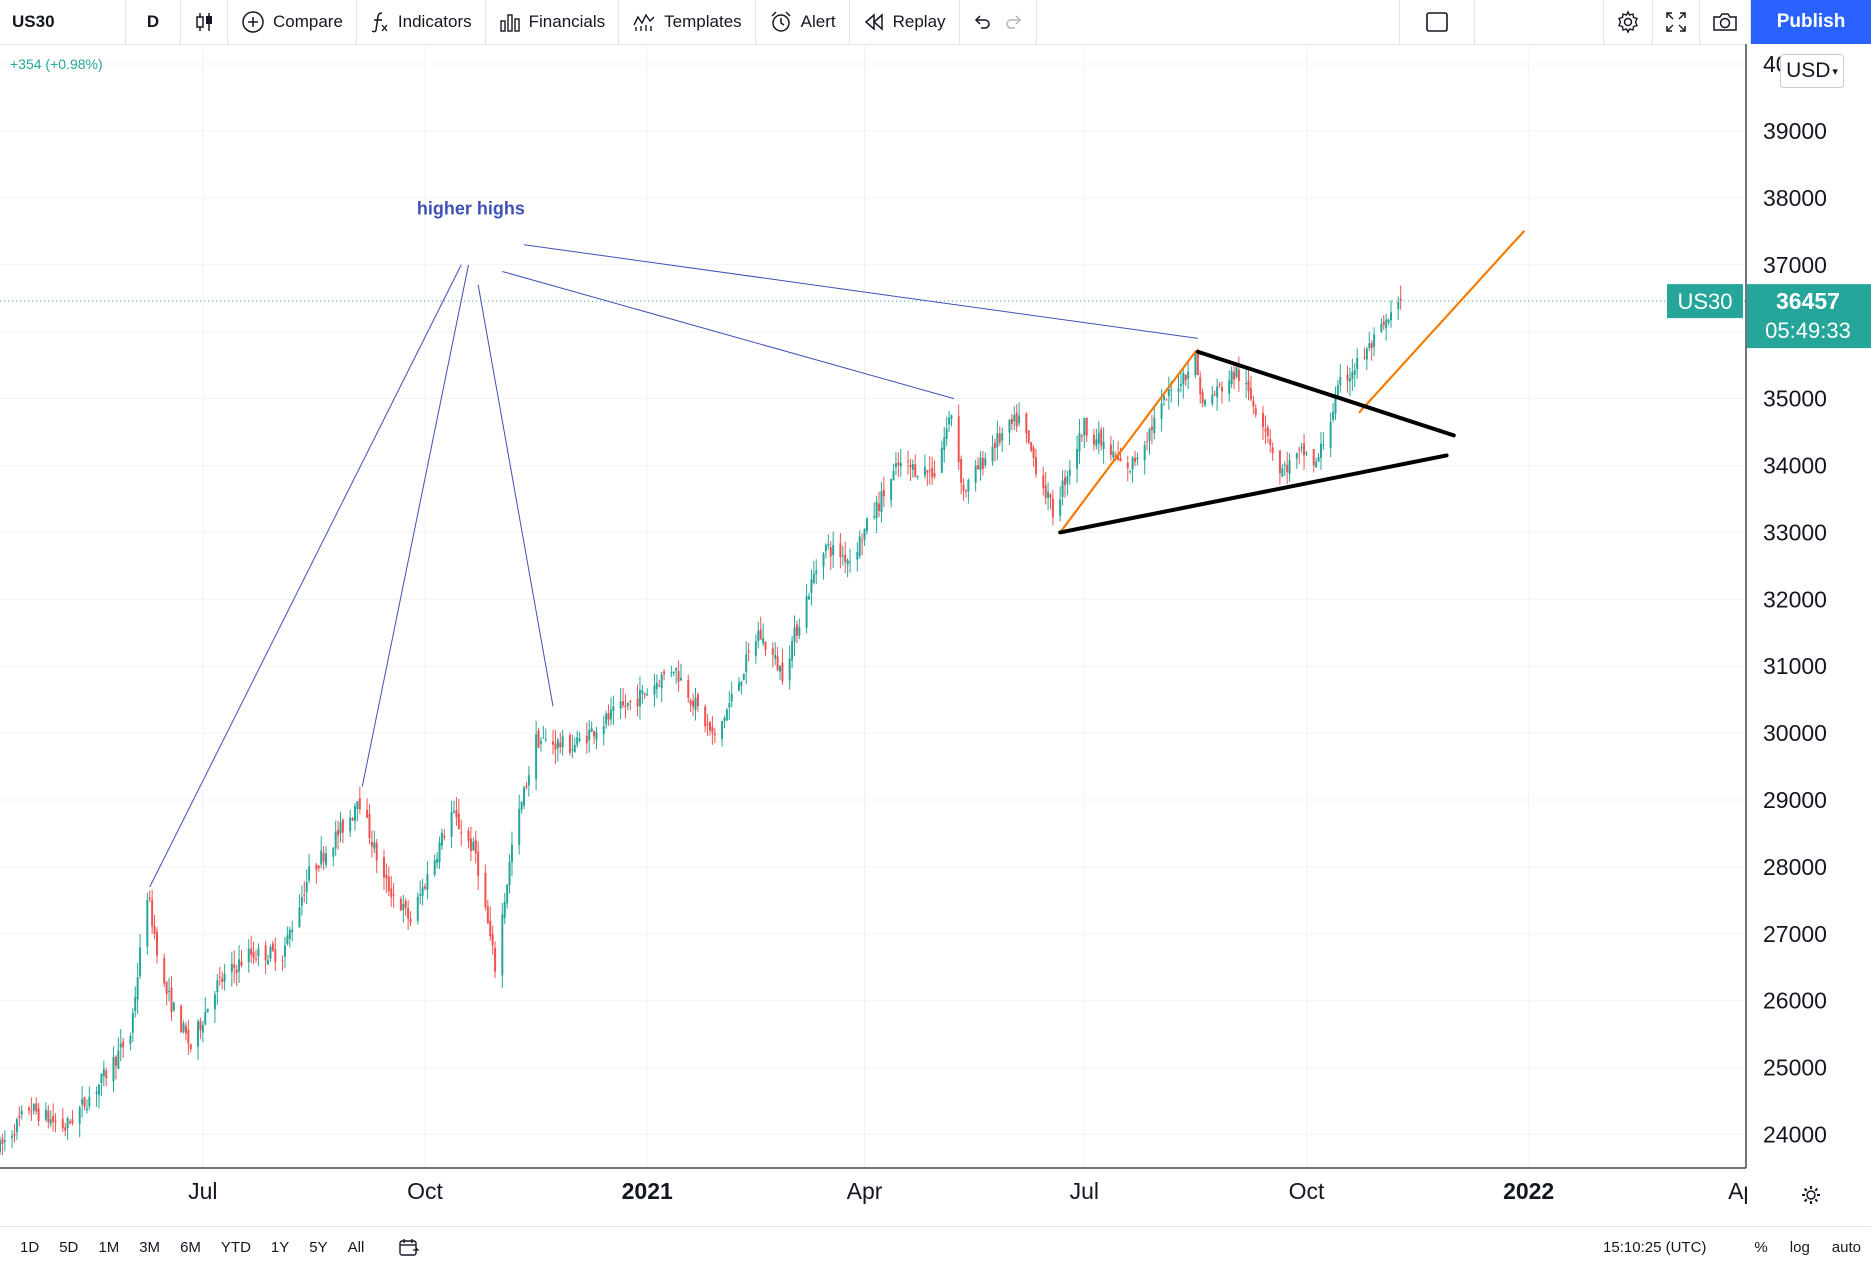 This screenshot has width=1871, height=1267. Describe the element at coordinates (204, 22) in the screenshot. I see `chart-type-button` at that location.